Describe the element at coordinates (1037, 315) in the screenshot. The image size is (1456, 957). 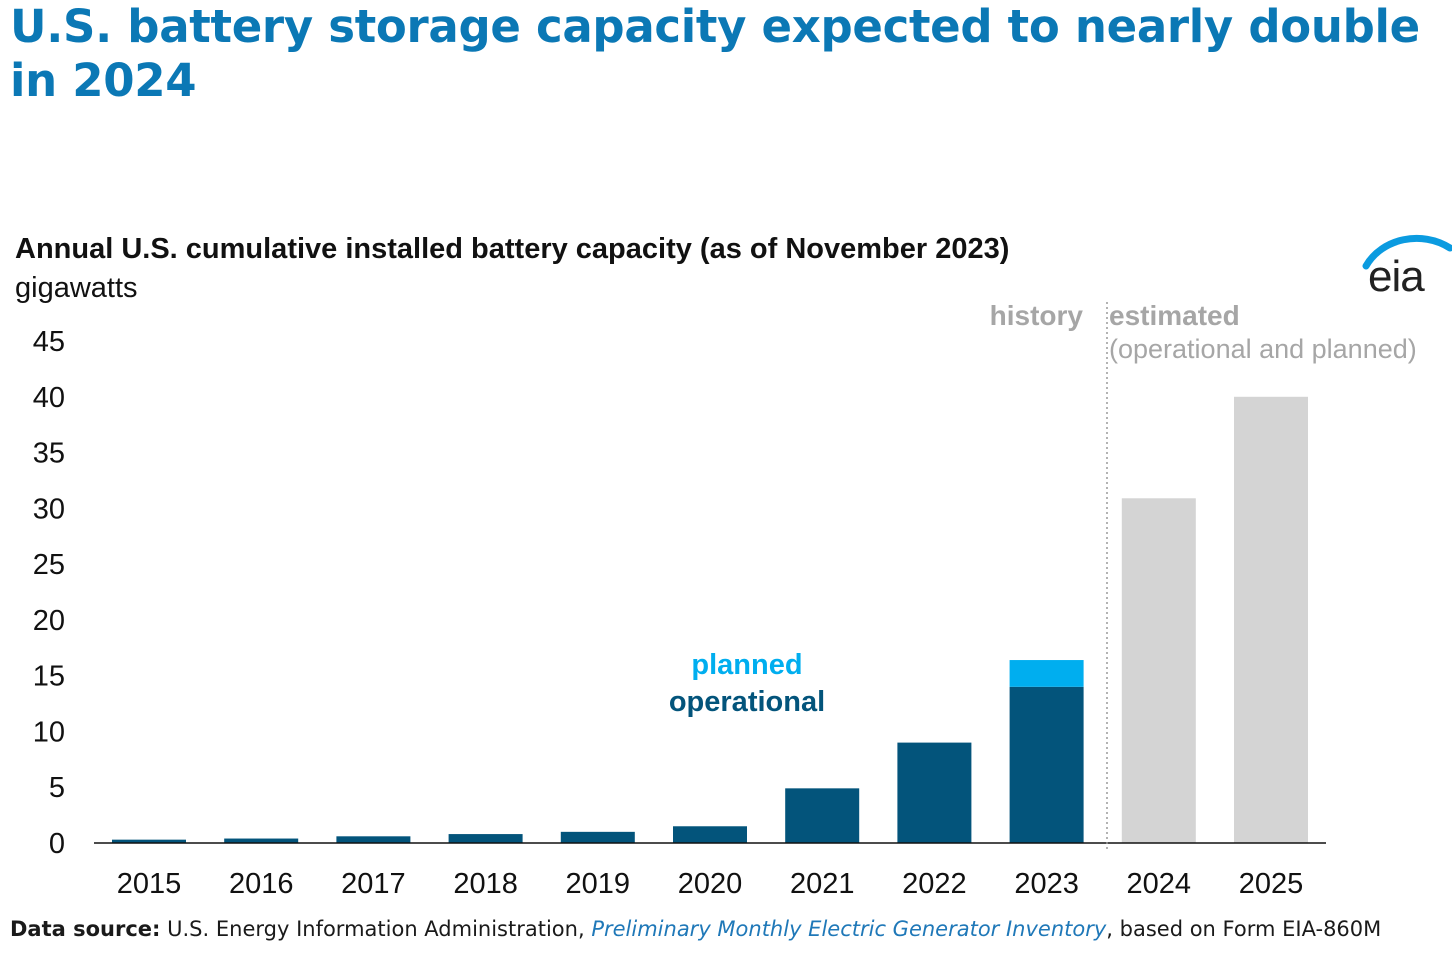
I see `history-annotation: history` at that location.